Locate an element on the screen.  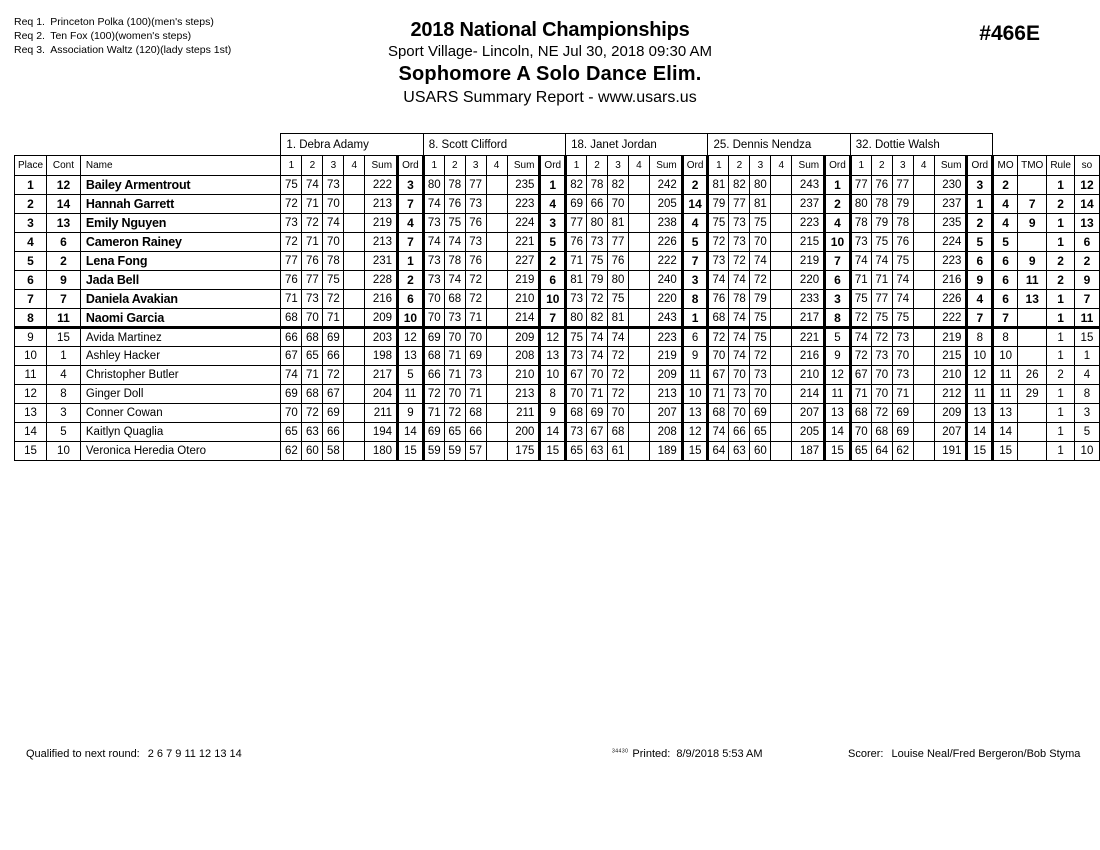
header-ord-5: Ord is located at coordinates (980, 165).